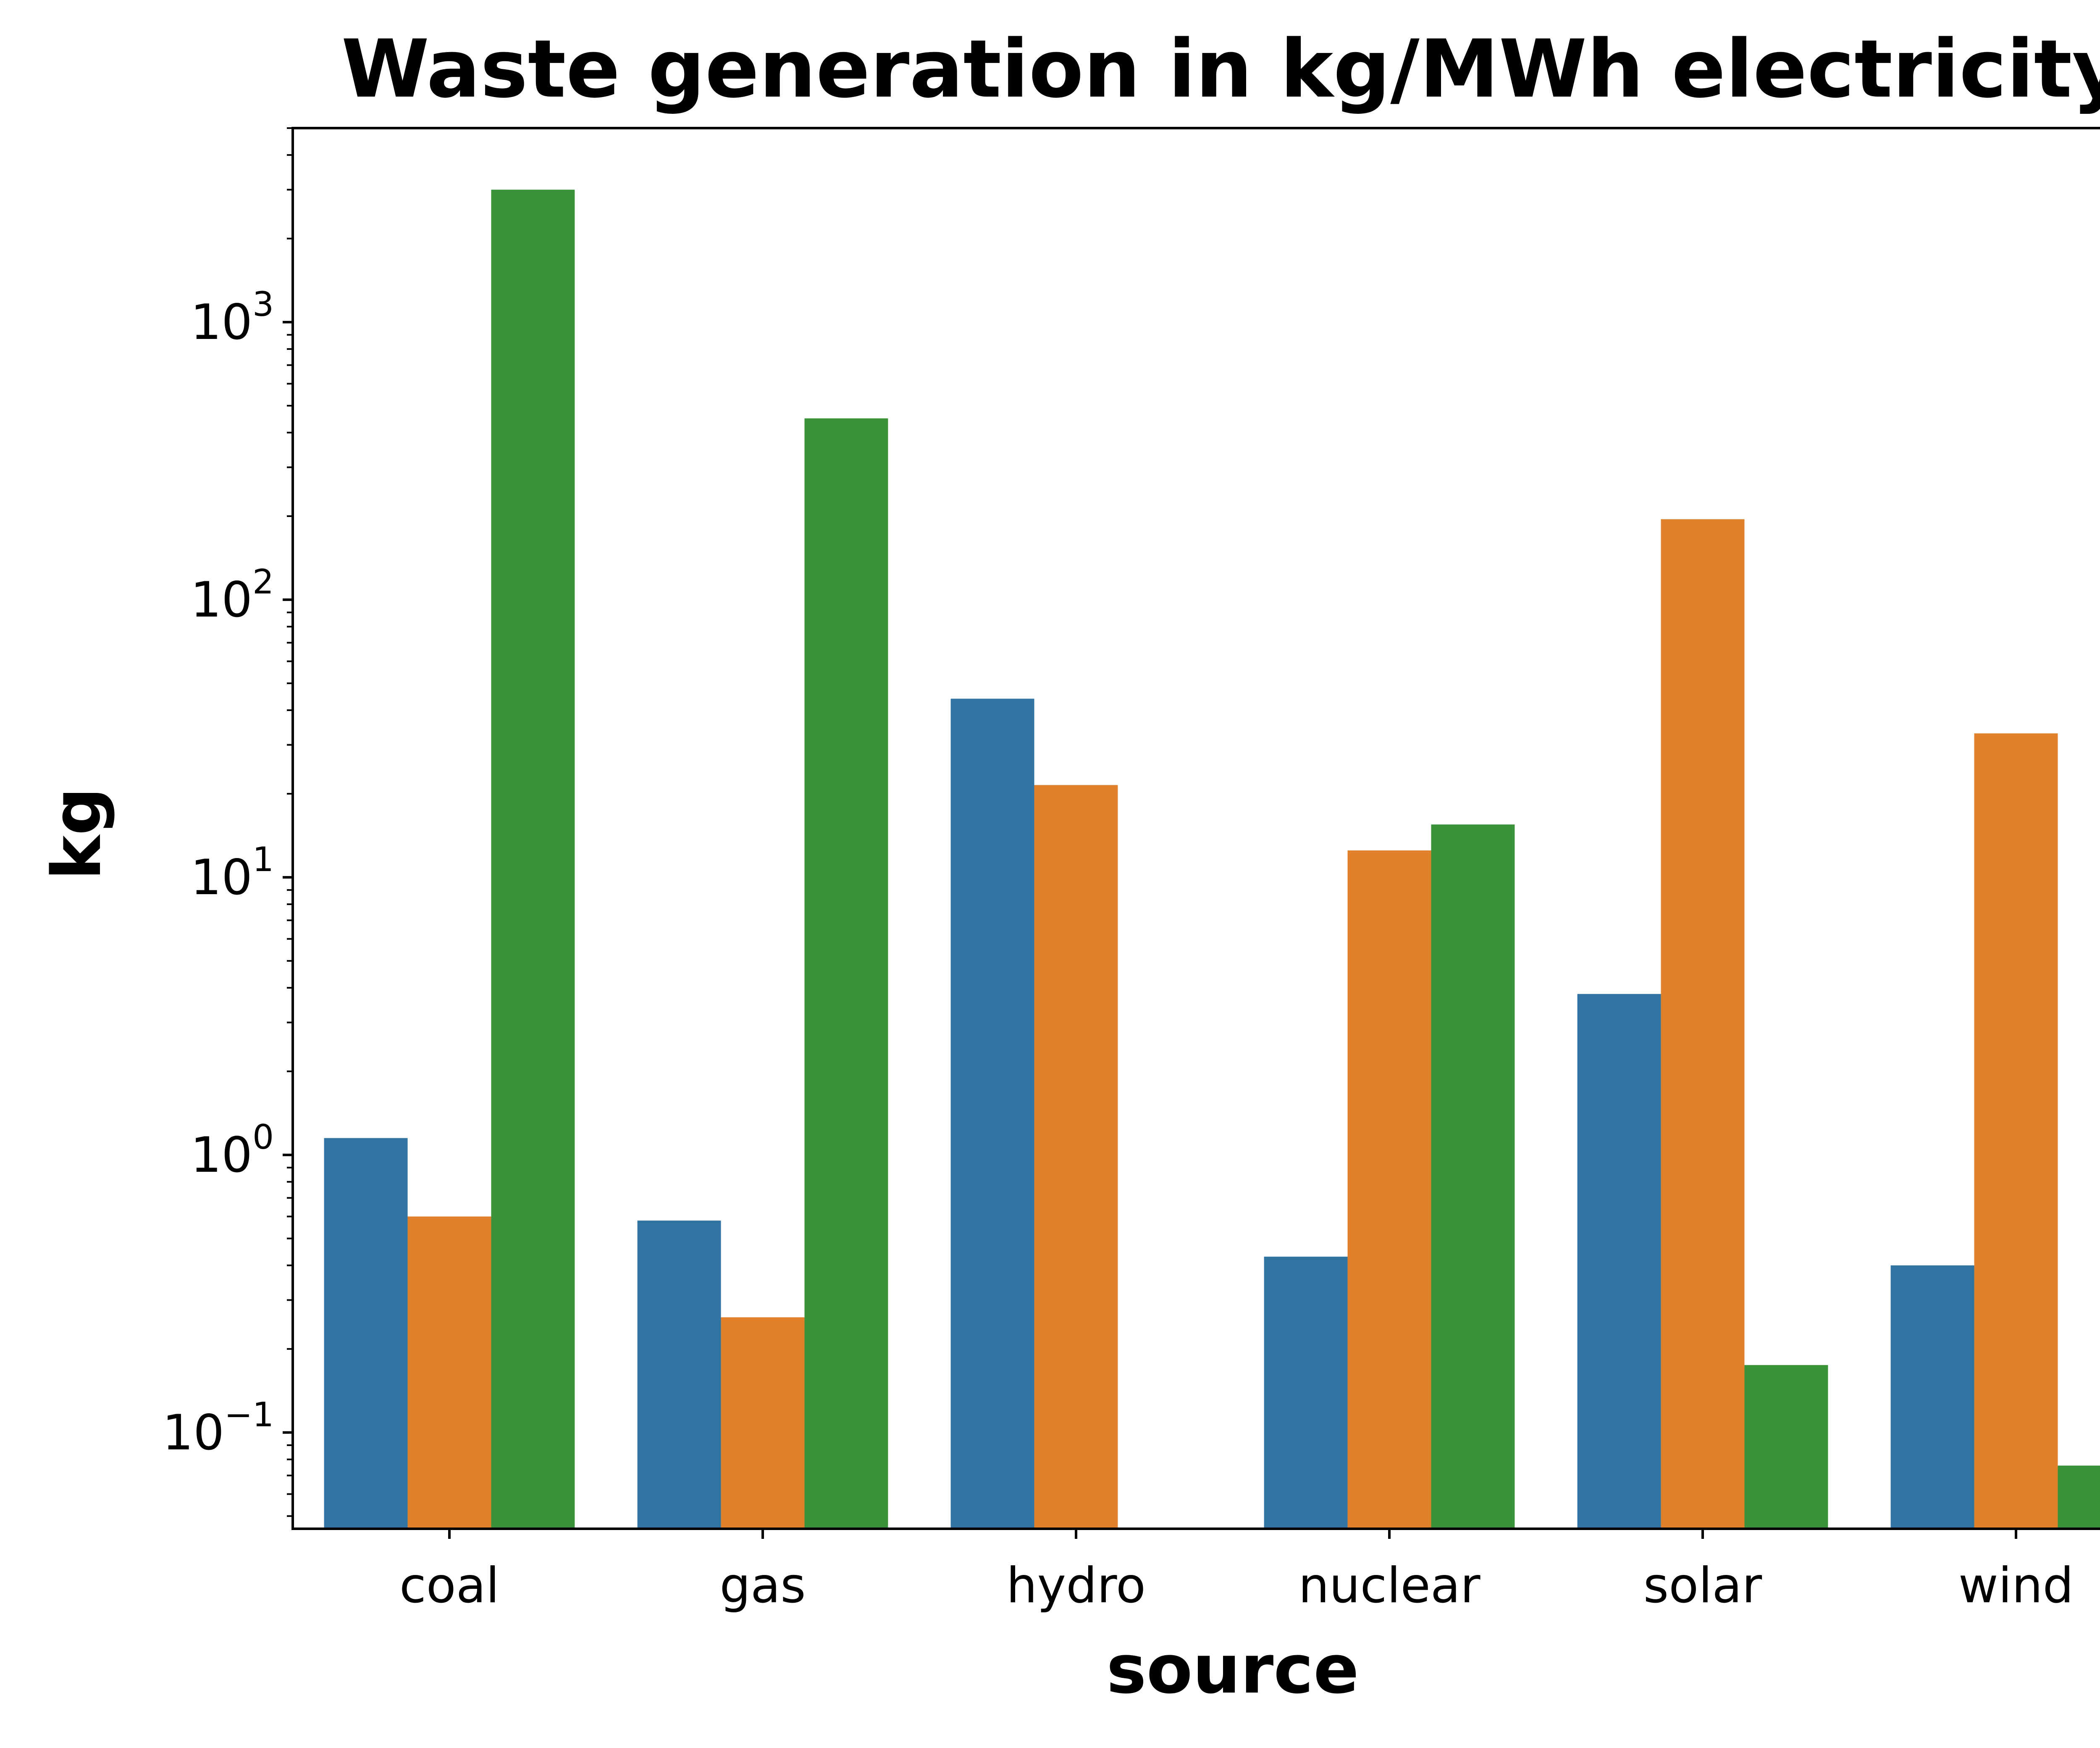  I want to click on x-tick-label: coal, so click(449, 1586).